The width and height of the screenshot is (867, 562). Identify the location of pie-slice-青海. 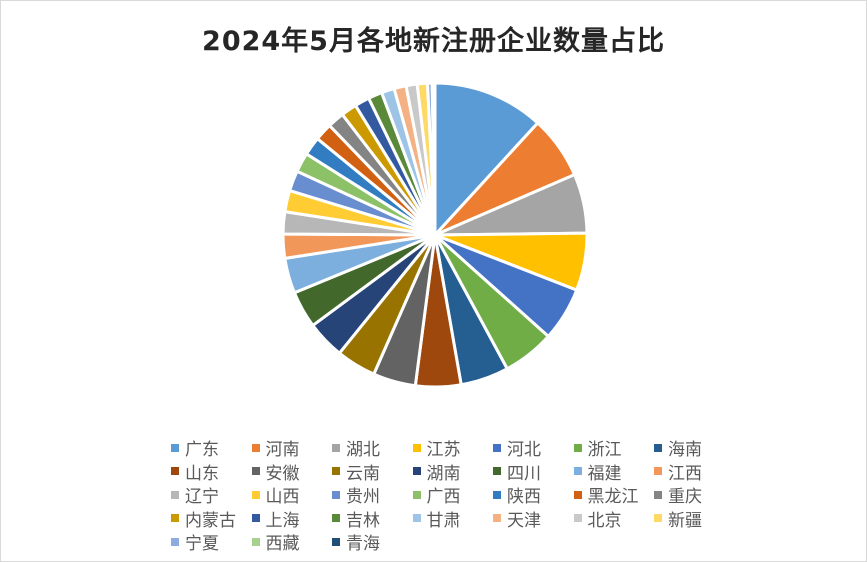
(434, 158).